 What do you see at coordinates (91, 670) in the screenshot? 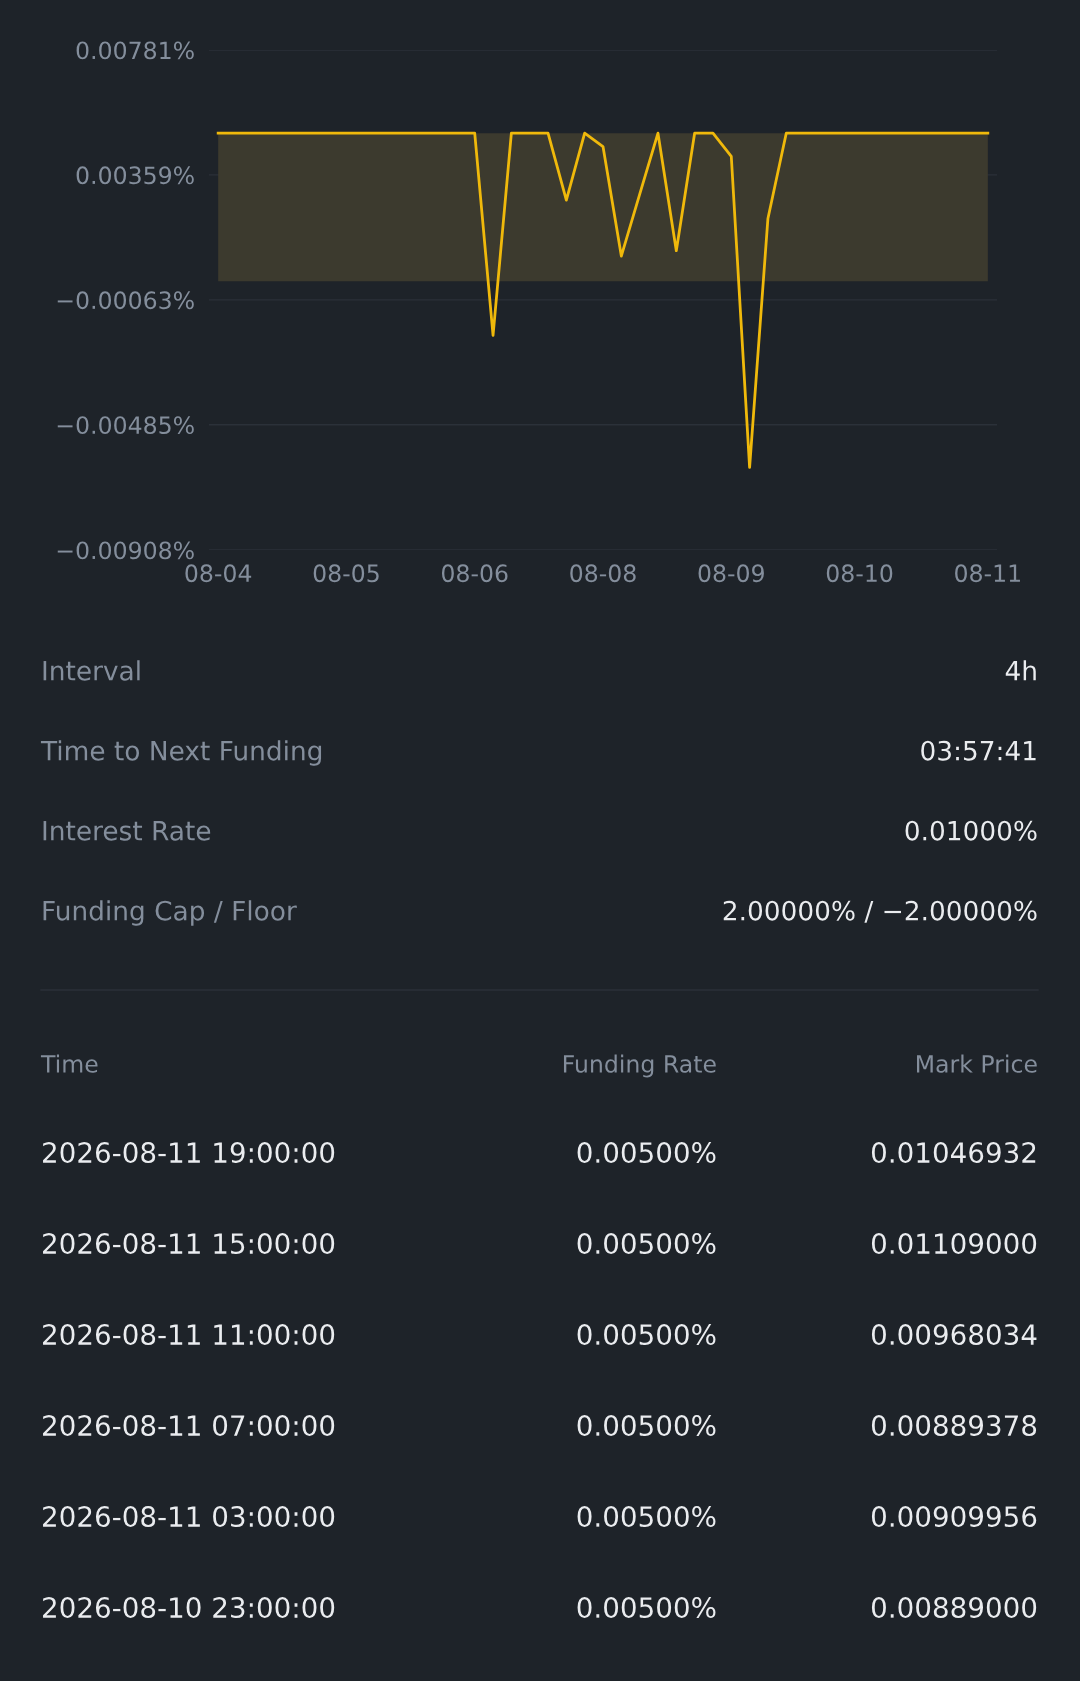
I see `text: Interval` at bounding box center [91, 670].